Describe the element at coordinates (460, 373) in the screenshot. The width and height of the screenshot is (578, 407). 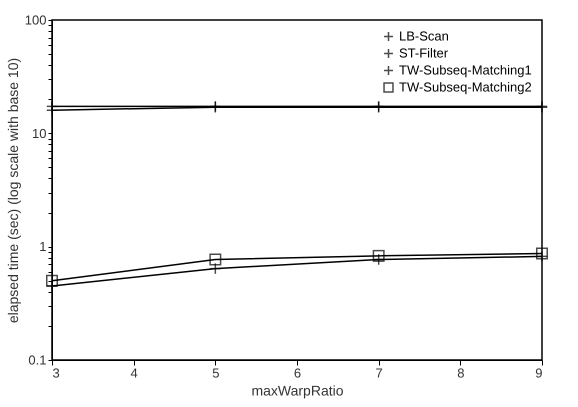
I see `x-tick-label: 8` at that location.